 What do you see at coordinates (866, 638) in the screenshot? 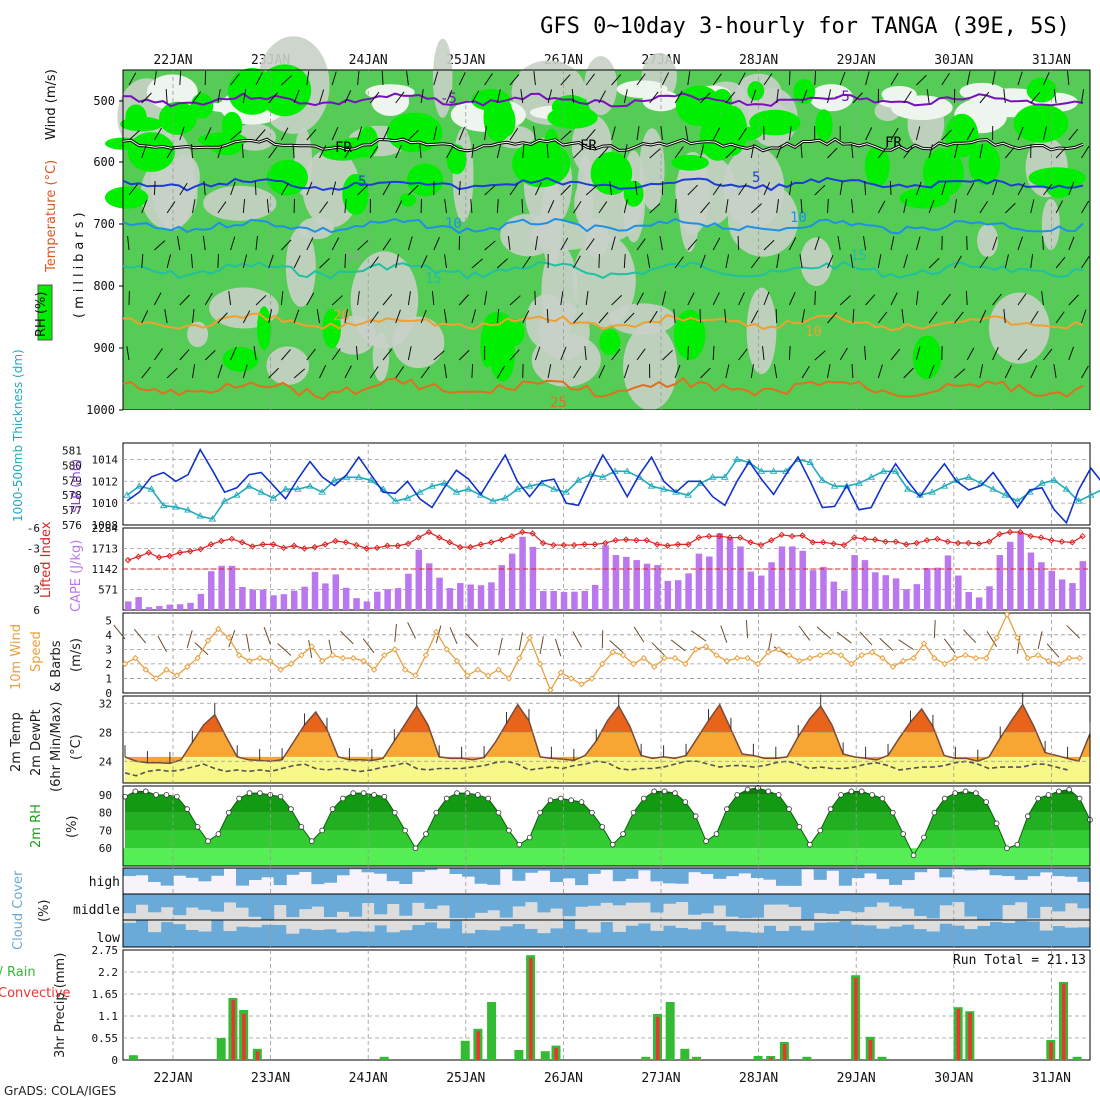
I see `wind10-barb` at bounding box center [866, 638].